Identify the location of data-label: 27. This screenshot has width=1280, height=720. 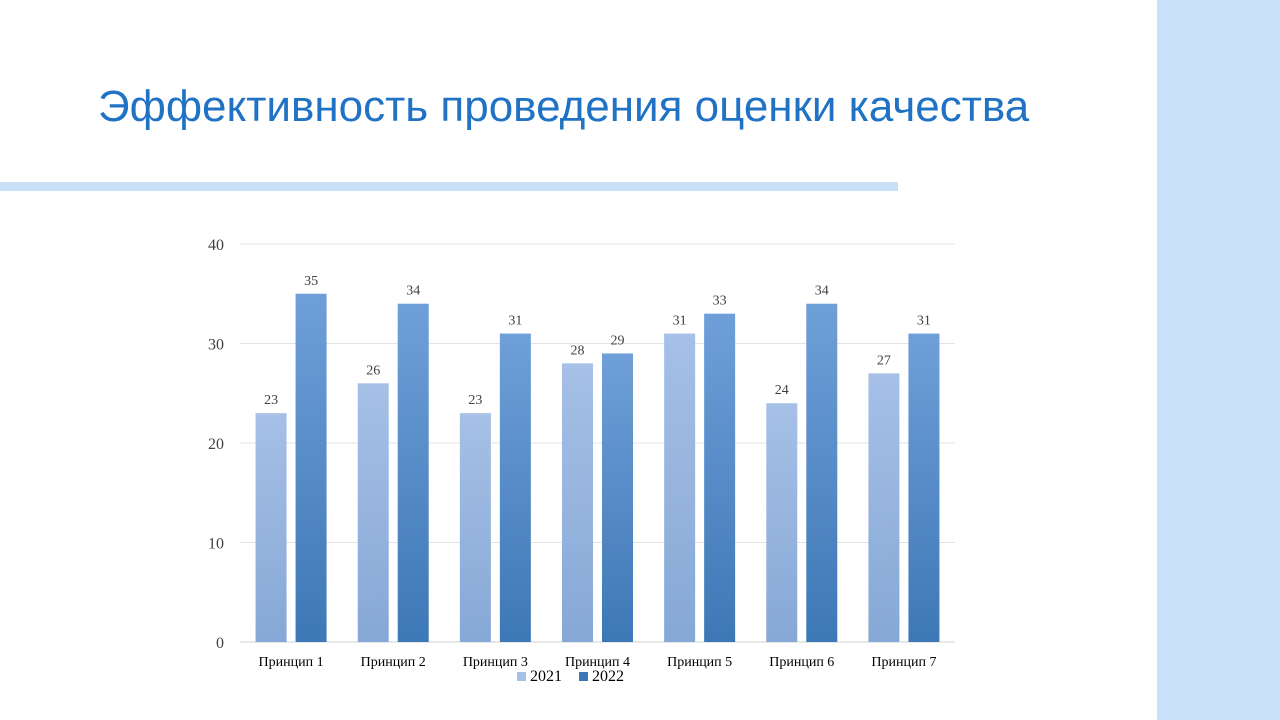
(884, 360).